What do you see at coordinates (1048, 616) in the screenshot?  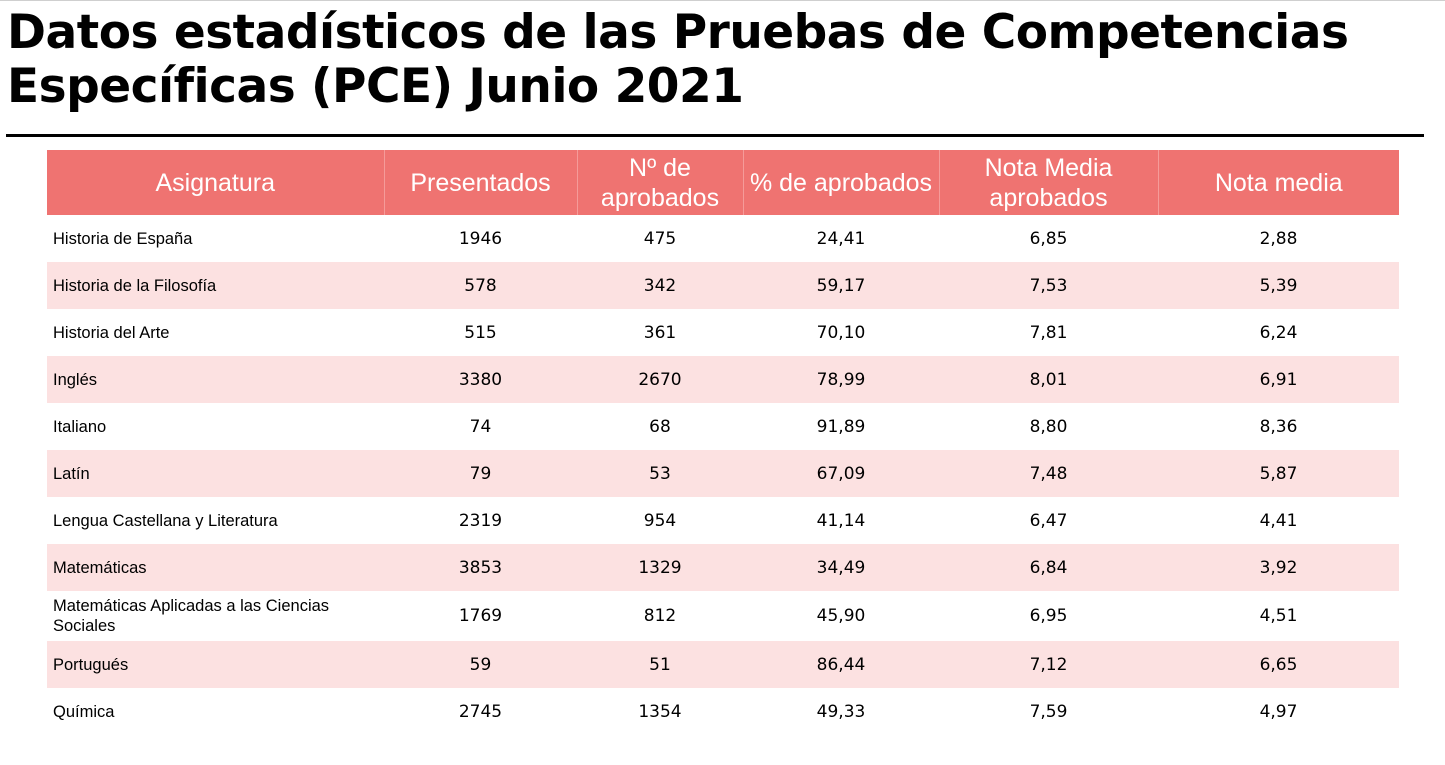 I see `cell-nota-media-aprobados: 6,95` at bounding box center [1048, 616].